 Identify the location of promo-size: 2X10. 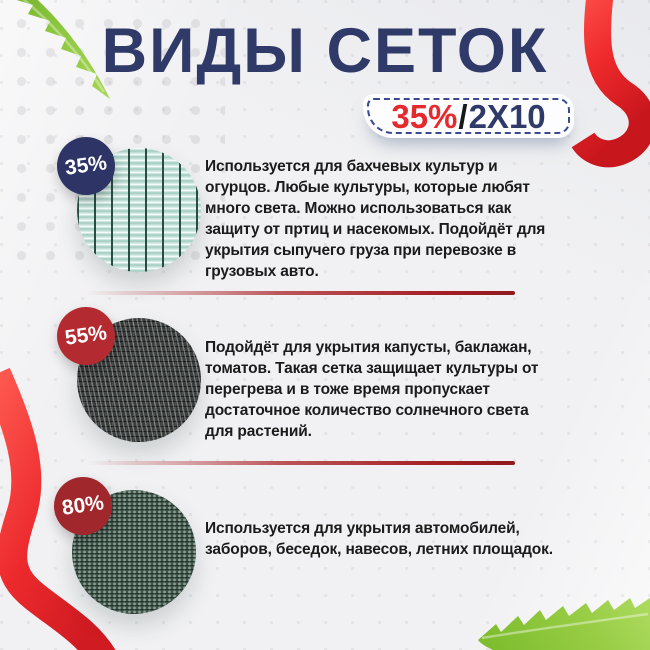
(507, 116).